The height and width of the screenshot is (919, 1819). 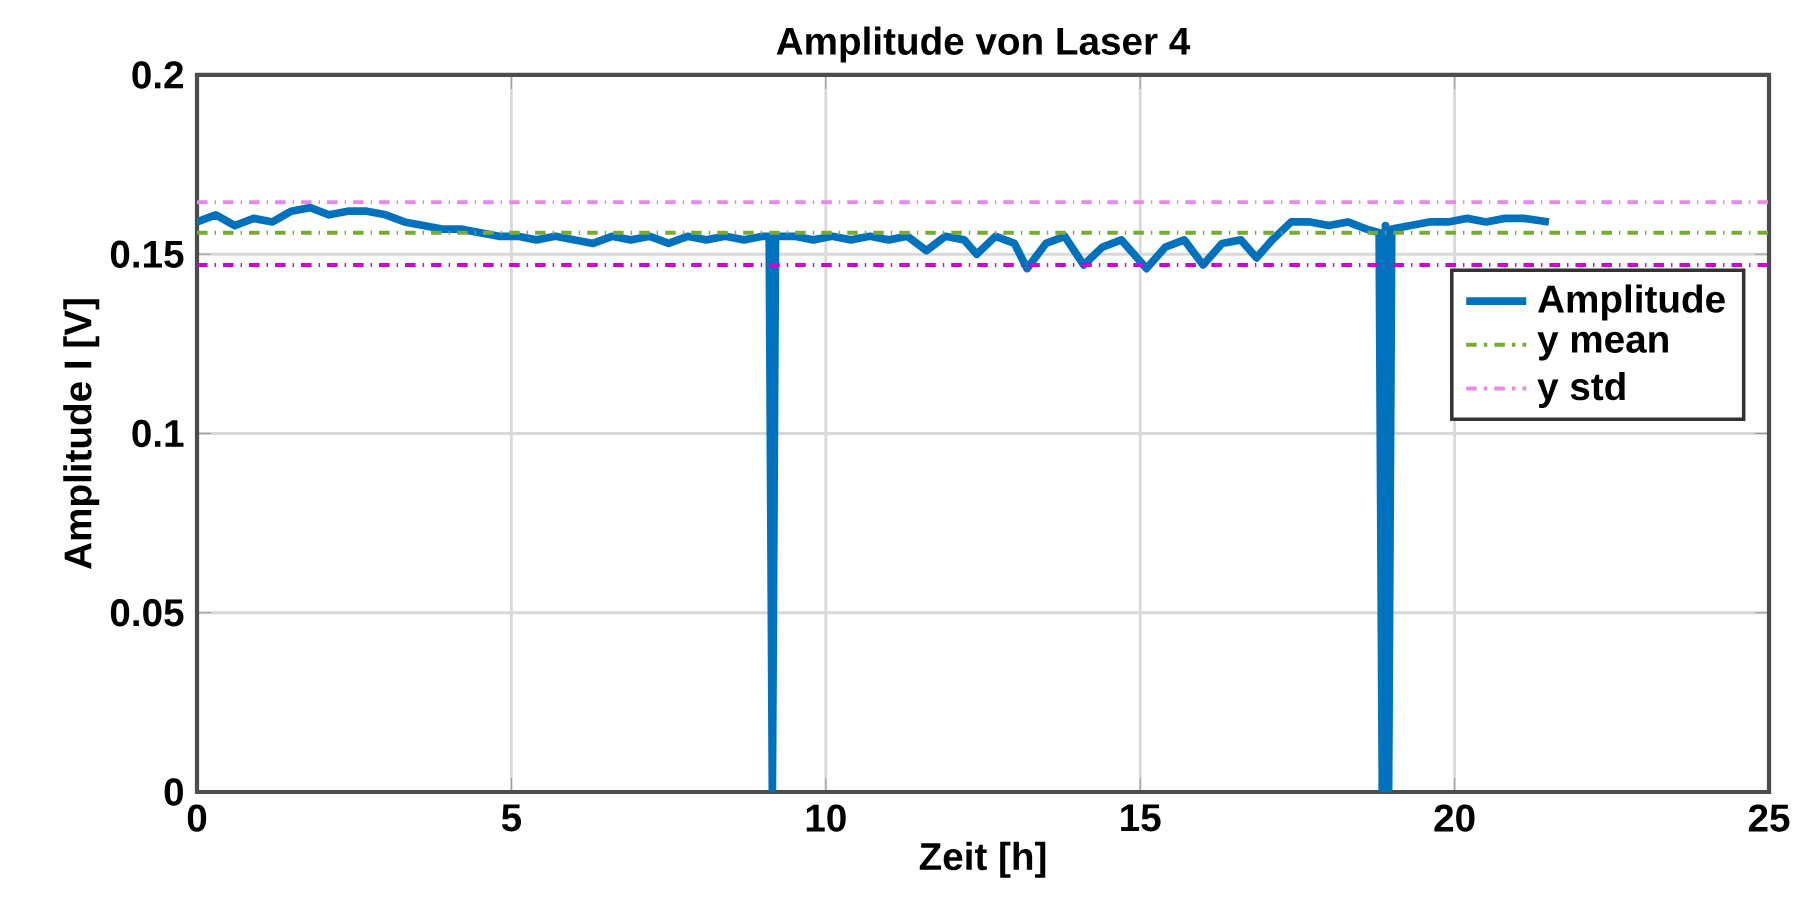 I want to click on x-tick-label: 25, so click(x=1769, y=818).